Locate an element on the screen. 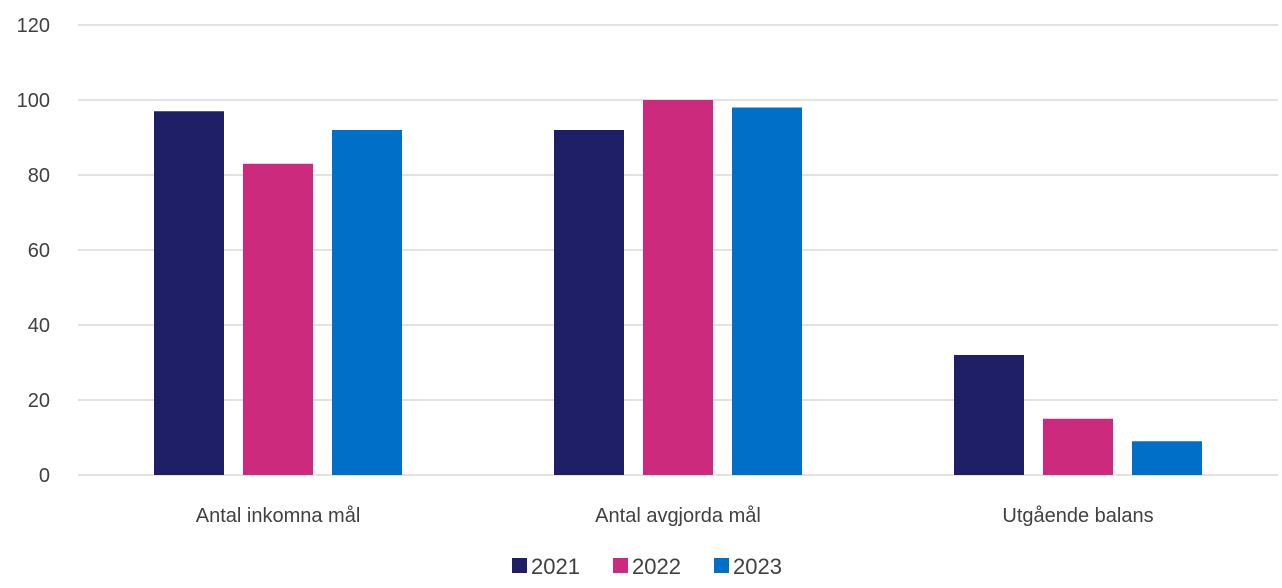  legend-label: 2023 is located at coordinates (757, 566).